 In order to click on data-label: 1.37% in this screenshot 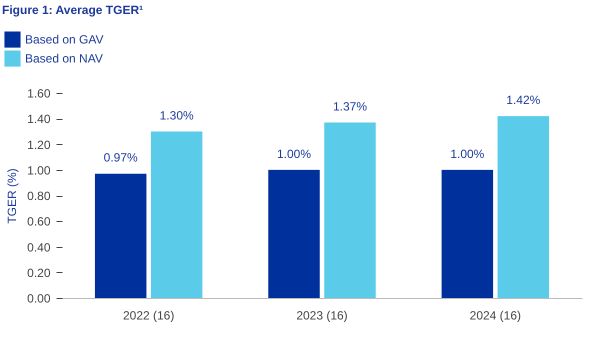, I will do `click(350, 106)`.